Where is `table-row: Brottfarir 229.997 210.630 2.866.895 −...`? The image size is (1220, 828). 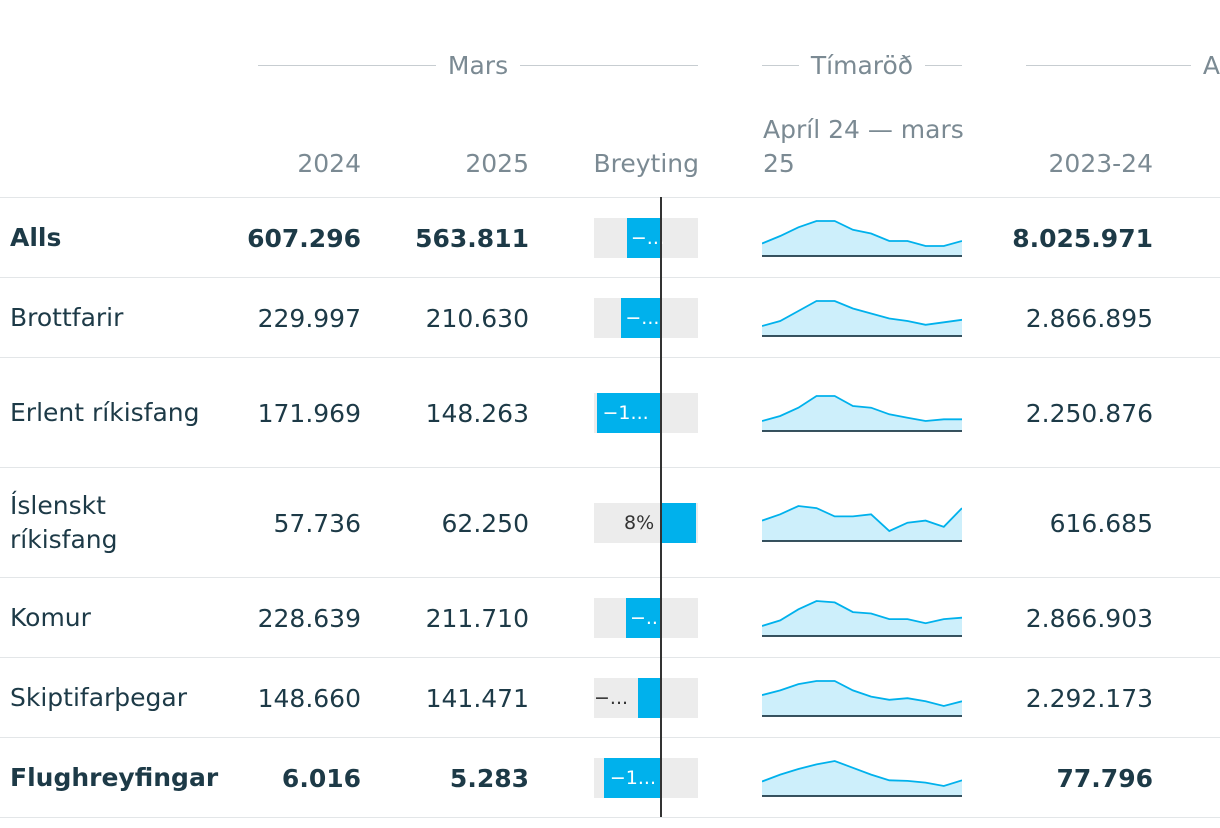
table-row: Brottfarir 229.997 210.630 2.866.895 −... is located at coordinates (610, 317).